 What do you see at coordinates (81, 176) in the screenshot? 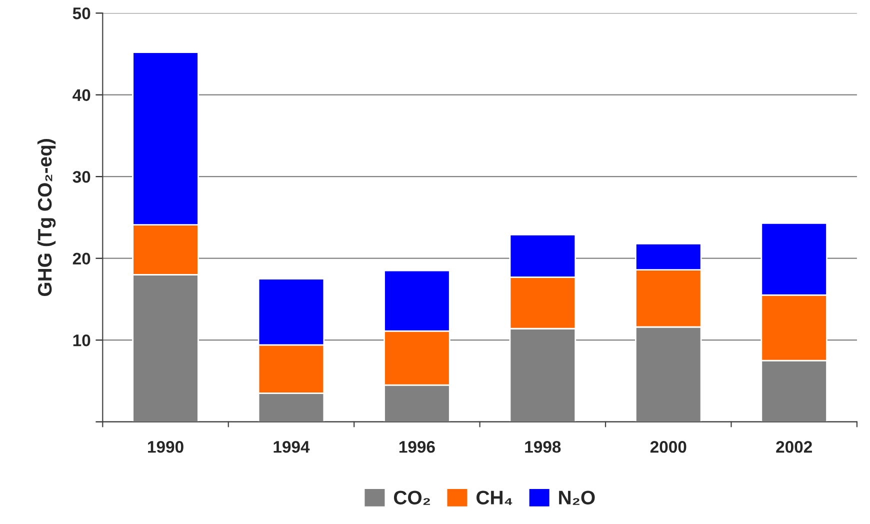
I see `y-tick-label: 30` at bounding box center [81, 176].